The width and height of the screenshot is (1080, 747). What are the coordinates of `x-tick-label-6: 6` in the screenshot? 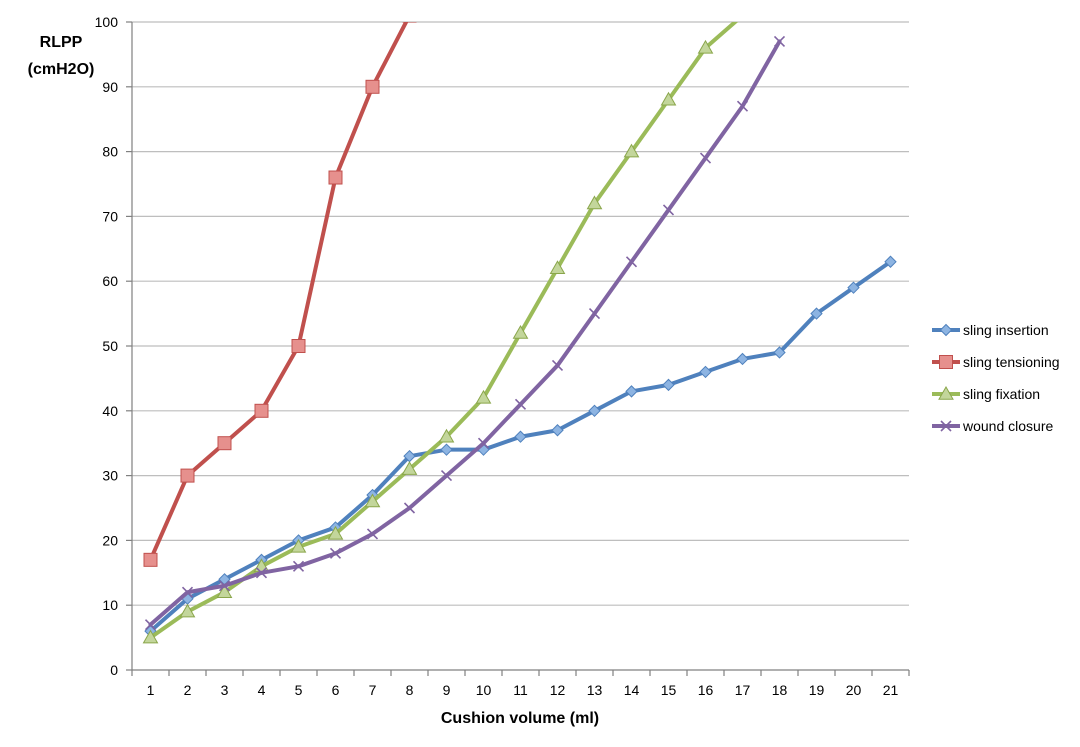 It's located at (336, 690).